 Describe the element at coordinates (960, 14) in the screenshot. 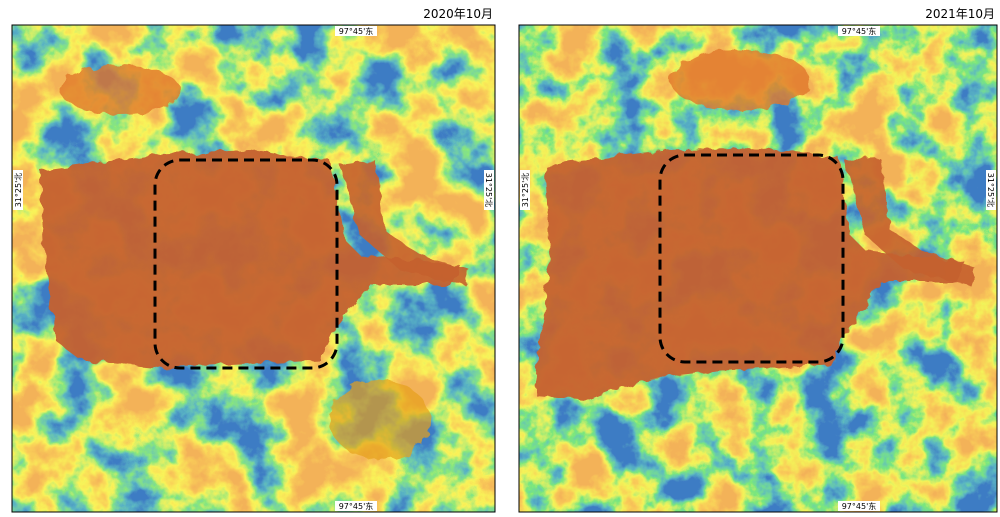

I see `panel-title: 2021年10月` at that location.